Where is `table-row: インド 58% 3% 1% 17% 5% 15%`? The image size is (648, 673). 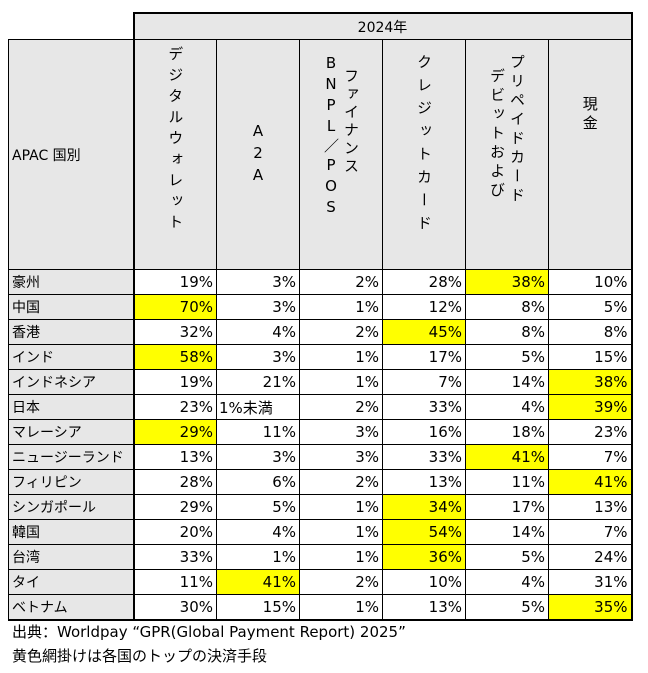 table-row: インド 58% 3% 1% 17% 5% 15% is located at coordinates (320, 357).